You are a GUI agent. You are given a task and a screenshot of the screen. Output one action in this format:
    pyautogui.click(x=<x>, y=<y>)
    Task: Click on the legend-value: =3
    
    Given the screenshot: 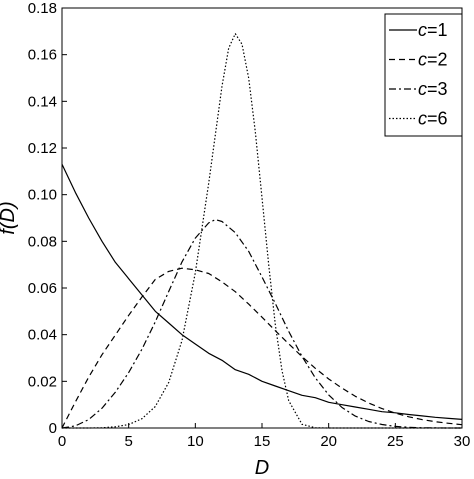 What is the action you would take?
    pyautogui.click(x=437, y=89)
    